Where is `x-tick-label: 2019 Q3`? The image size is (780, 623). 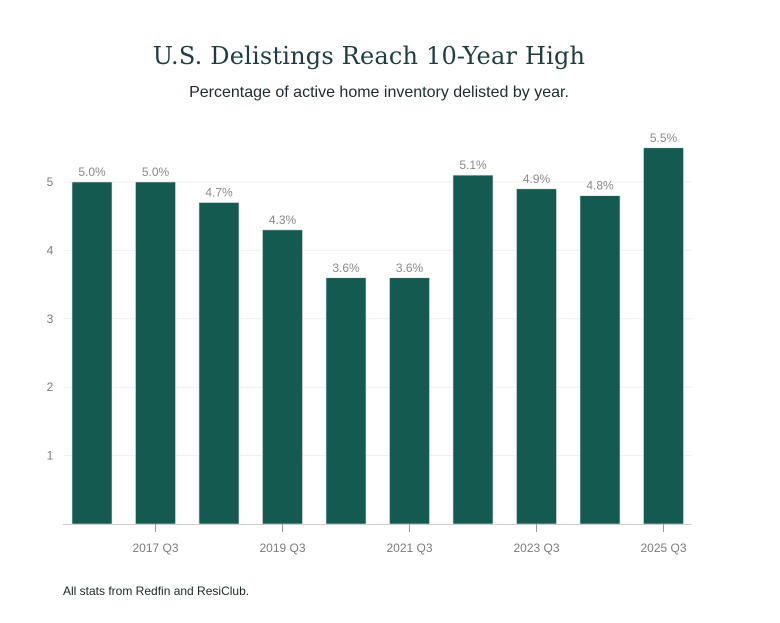 x-tick-label: 2019 Q3 is located at coordinates (282, 548).